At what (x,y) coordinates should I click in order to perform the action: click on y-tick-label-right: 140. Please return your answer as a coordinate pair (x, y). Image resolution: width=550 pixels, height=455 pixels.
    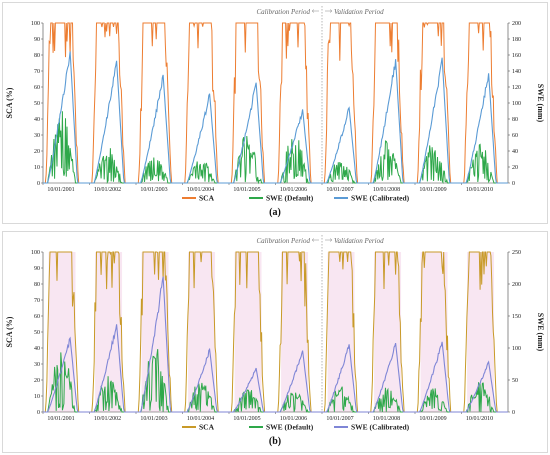
    Looking at the image, I should click on (516, 72).